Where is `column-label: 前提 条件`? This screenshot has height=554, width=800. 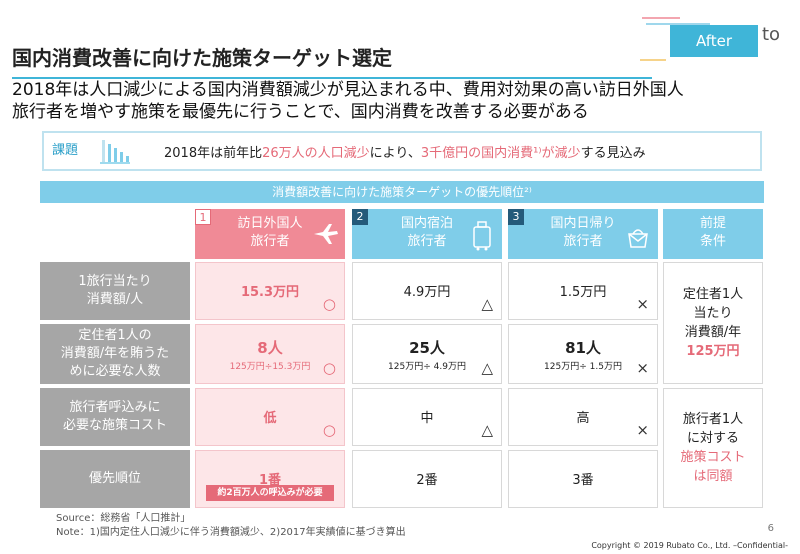 column-label: 前提 条件 is located at coordinates (713, 233).